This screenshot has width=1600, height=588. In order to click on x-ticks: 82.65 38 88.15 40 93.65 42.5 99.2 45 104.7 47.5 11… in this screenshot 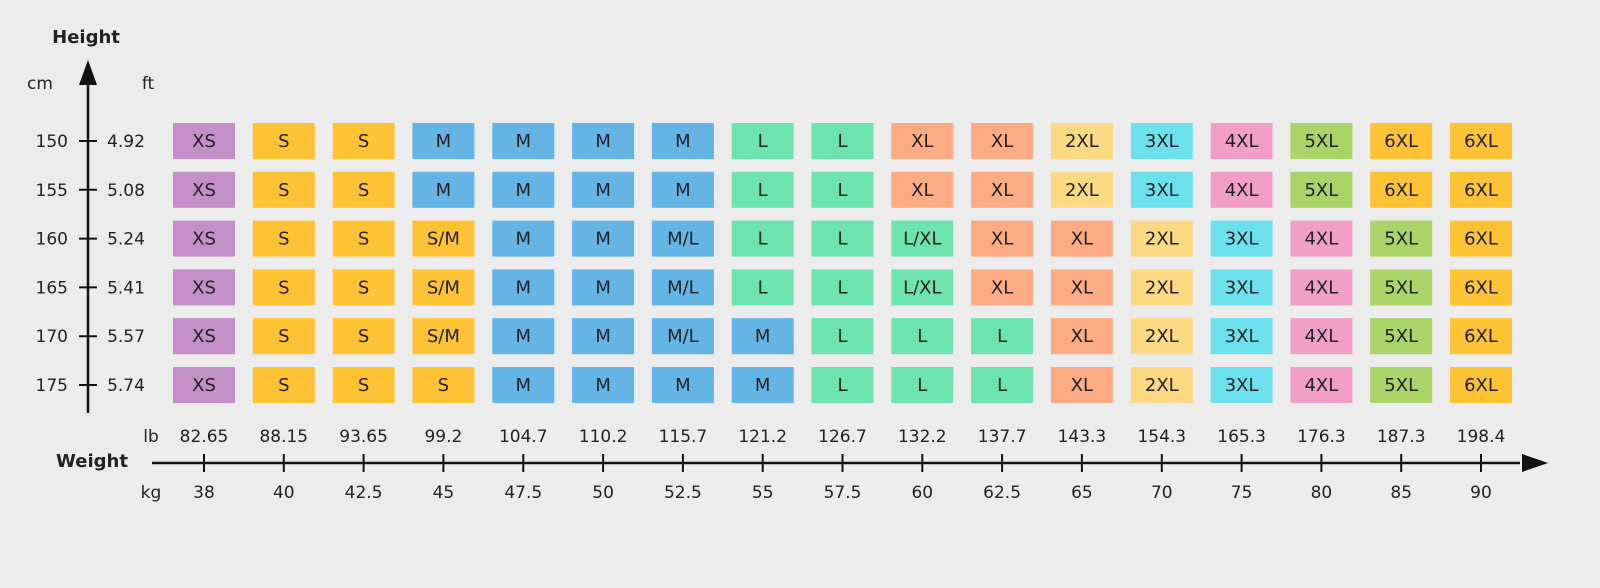, I will do `click(843, 465)`.